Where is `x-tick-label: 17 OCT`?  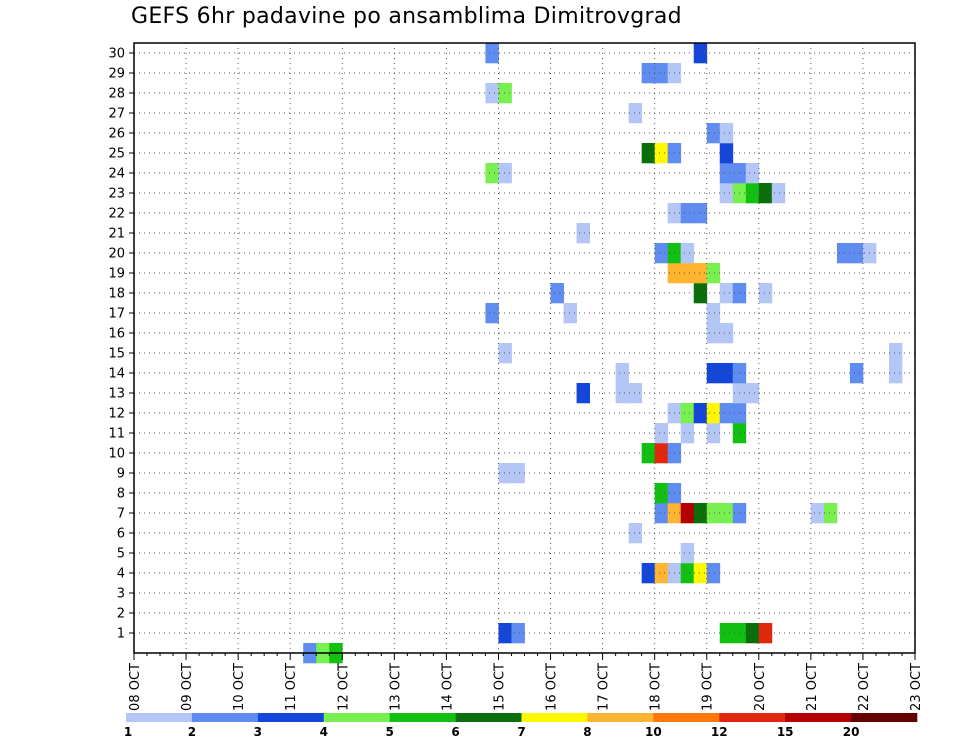 x-tick-label: 17 OCT is located at coordinates (604, 687).